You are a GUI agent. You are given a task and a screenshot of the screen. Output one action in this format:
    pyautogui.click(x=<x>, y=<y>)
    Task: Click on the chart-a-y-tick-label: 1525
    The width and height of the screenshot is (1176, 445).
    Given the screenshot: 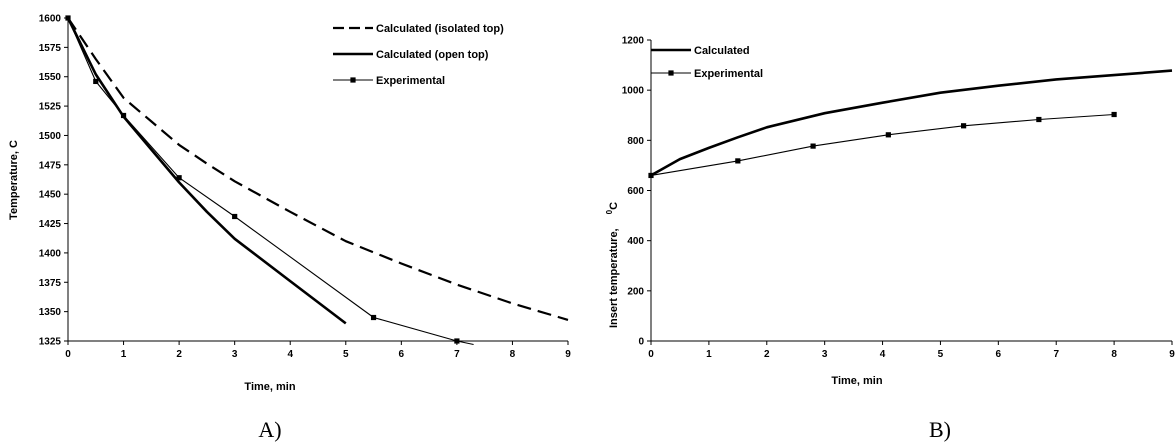 What is the action you would take?
    pyautogui.click(x=50, y=107)
    